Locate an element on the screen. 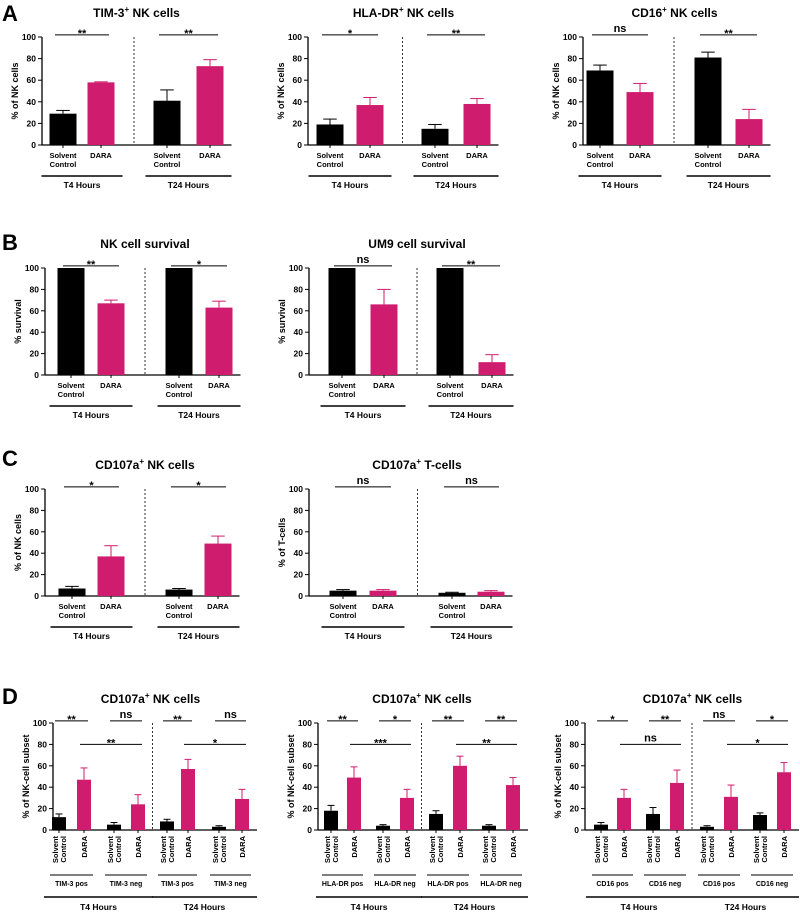 The image size is (800, 923). subgroup-label: CD16 neg is located at coordinates (772, 884).